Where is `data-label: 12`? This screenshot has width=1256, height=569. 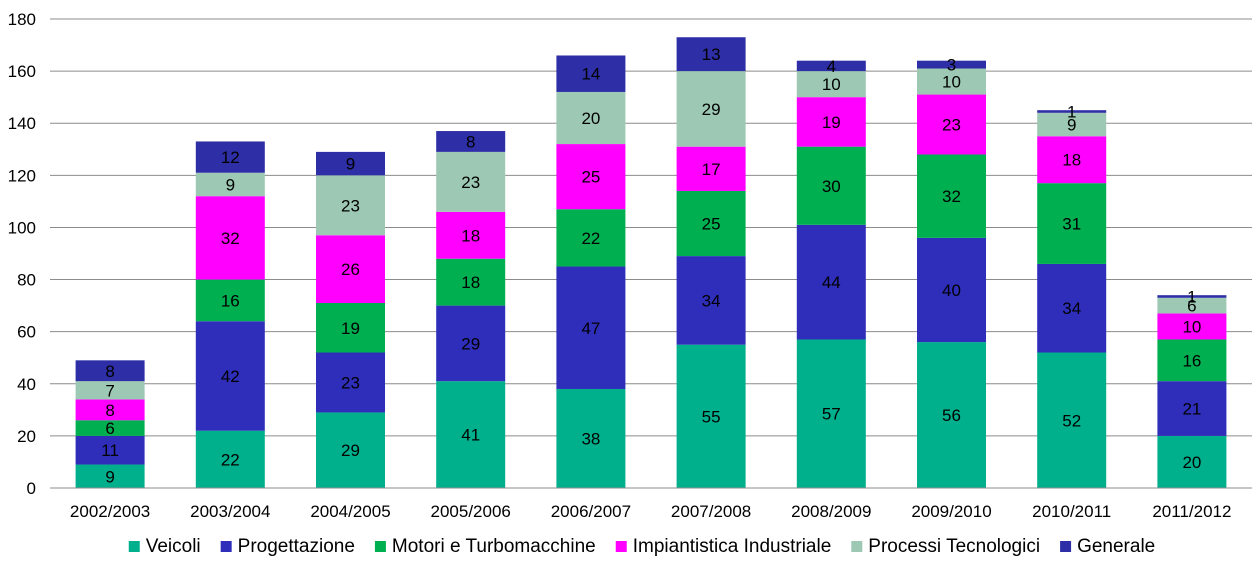
data-label: 12 is located at coordinates (230, 157).